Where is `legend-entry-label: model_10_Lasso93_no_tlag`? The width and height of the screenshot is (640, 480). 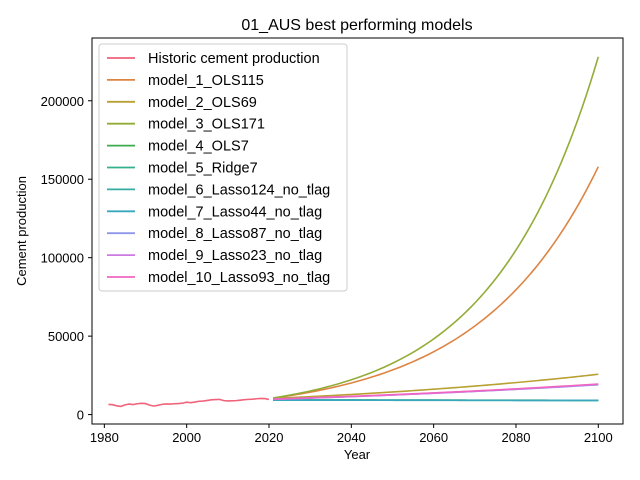
legend-entry-label: model_10_Lasso93_no_tlag is located at coordinates (239, 278).